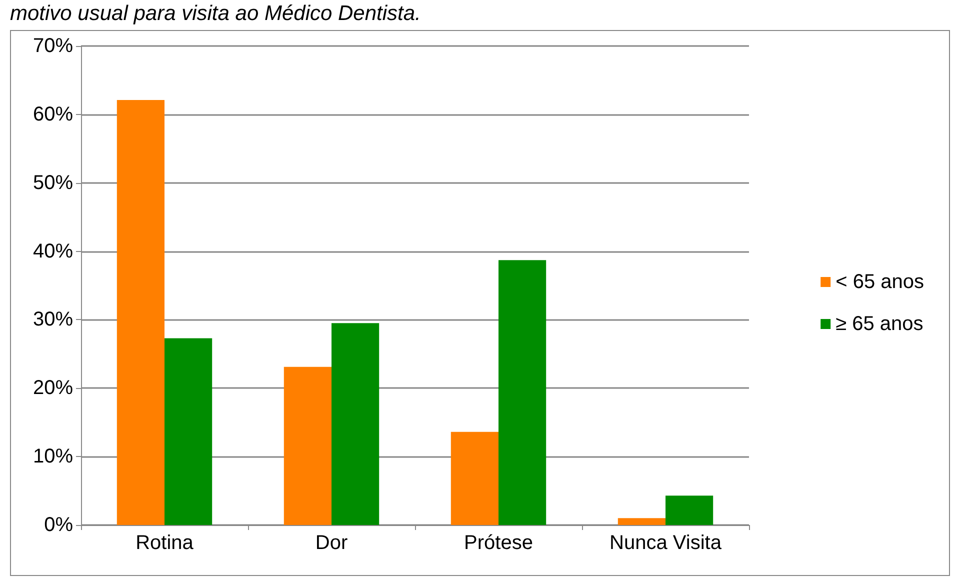  What do you see at coordinates (53, 46) in the screenshot?
I see `y-tick-label: 70%` at bounding box center [53, 46].